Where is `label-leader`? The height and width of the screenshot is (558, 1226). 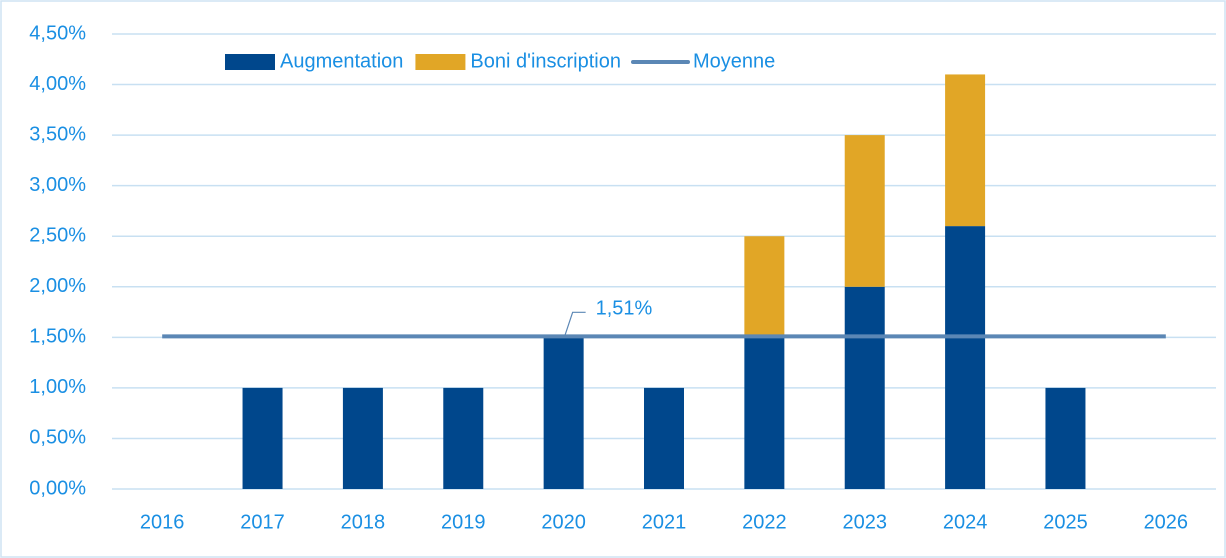
label-leader is located at coordinates (575, 324).